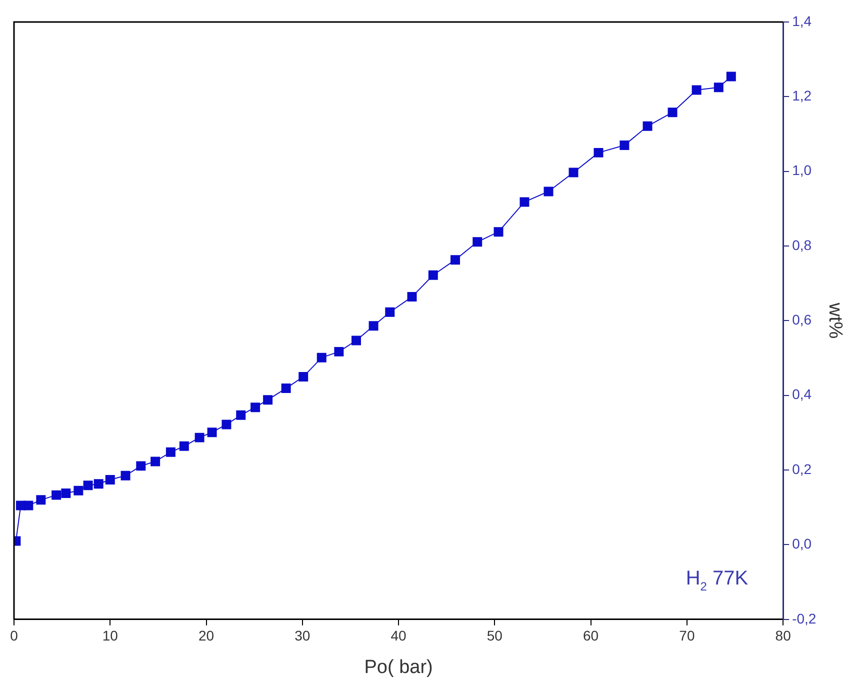 This screenshot has height=689, width=864. Describe the element at coordinates (802, 544) in the screenshot. I see `y-tick-label: 0,0` at that location.